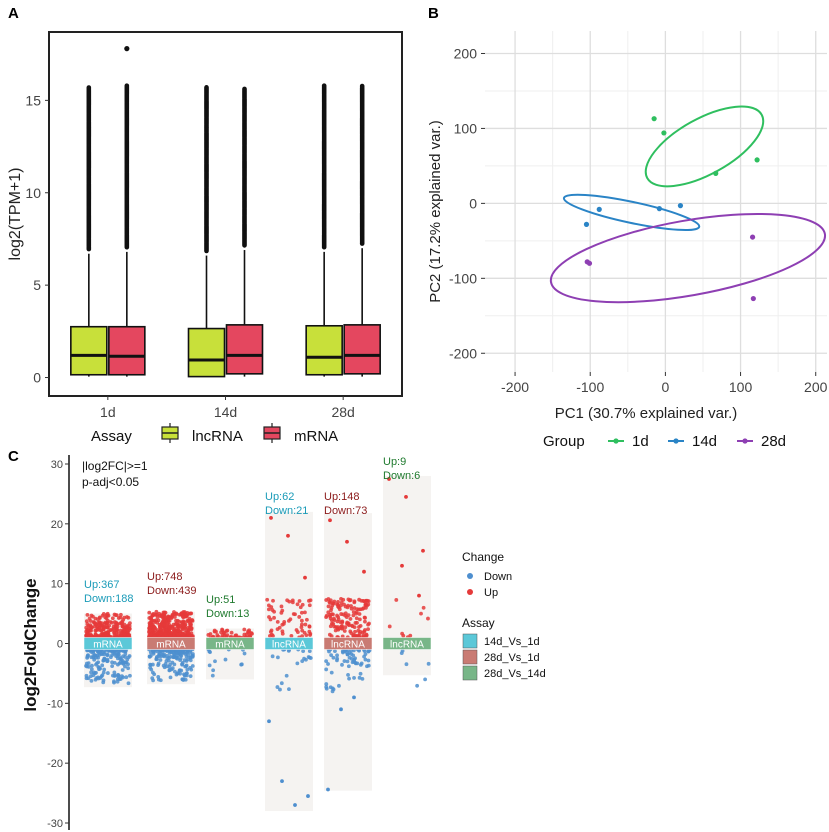  Describe the element at coordinates (741, 387) in the screenshot. I see `x-tick-label: 100` at that location.